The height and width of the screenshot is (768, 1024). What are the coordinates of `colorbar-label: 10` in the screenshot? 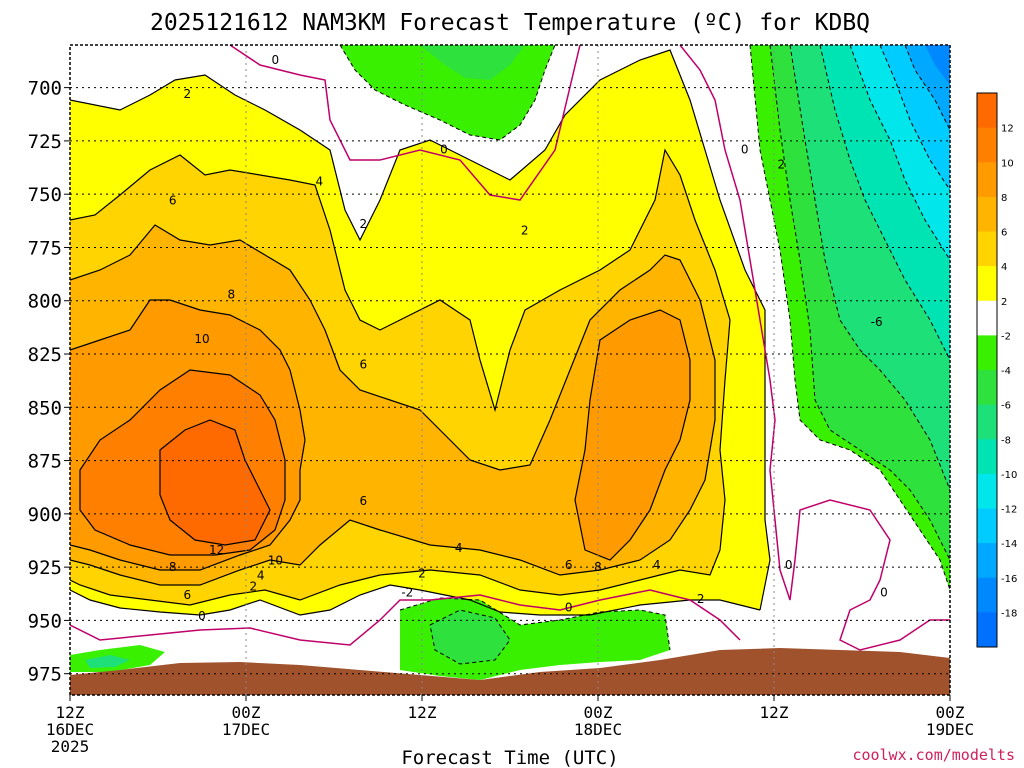 It's located at (1007, 163).